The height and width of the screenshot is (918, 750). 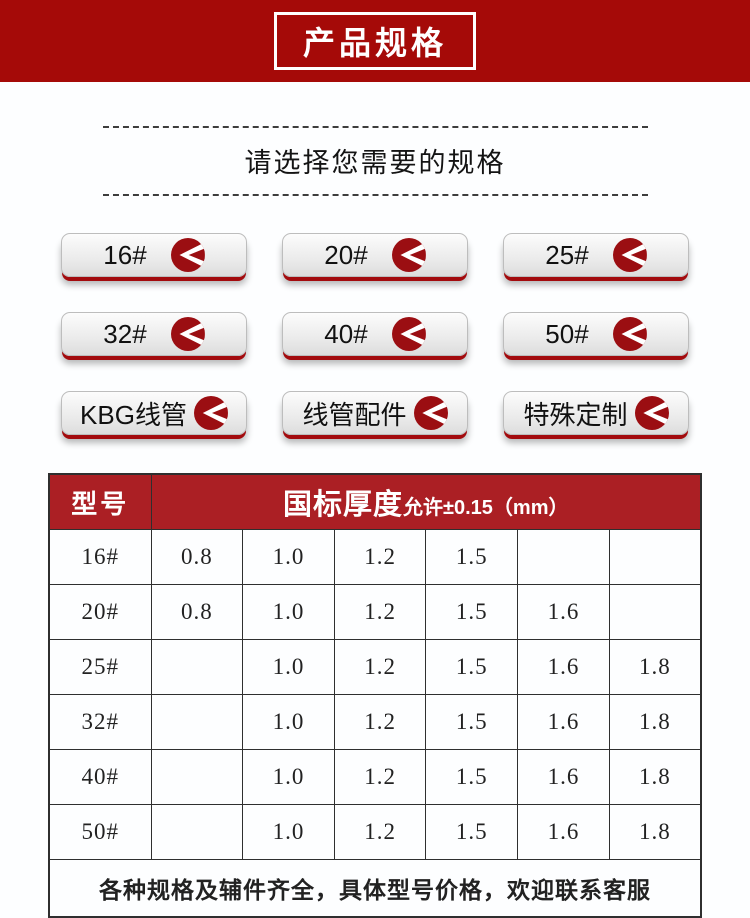 What do you see at coordinates (100, 832) in the screenshot?
I see `model-cell: 50#` at bounding box center [100, 832].